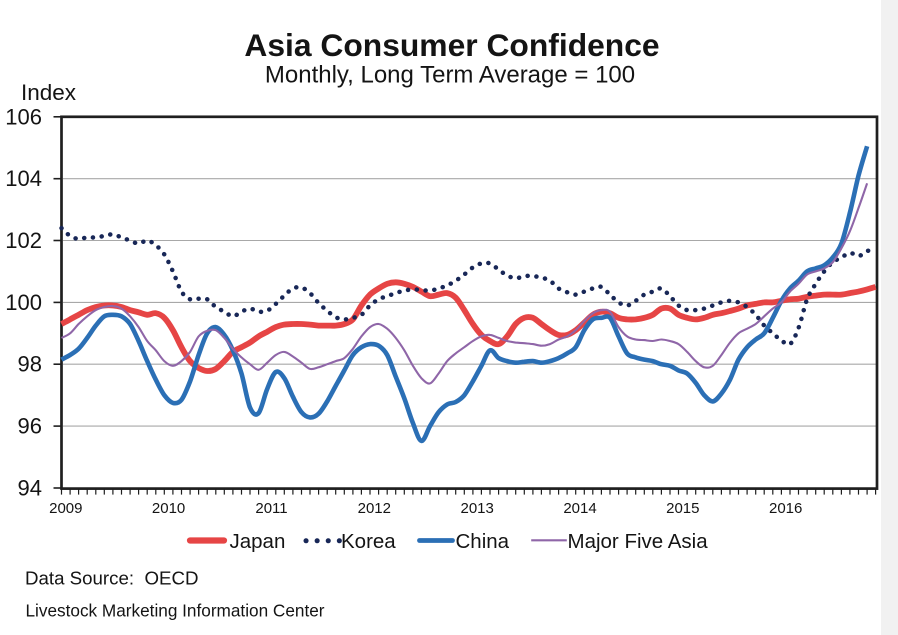 The width and height of the screenshot is (898, 635). I want to click on svg-text: 2013, so click(477, 508).